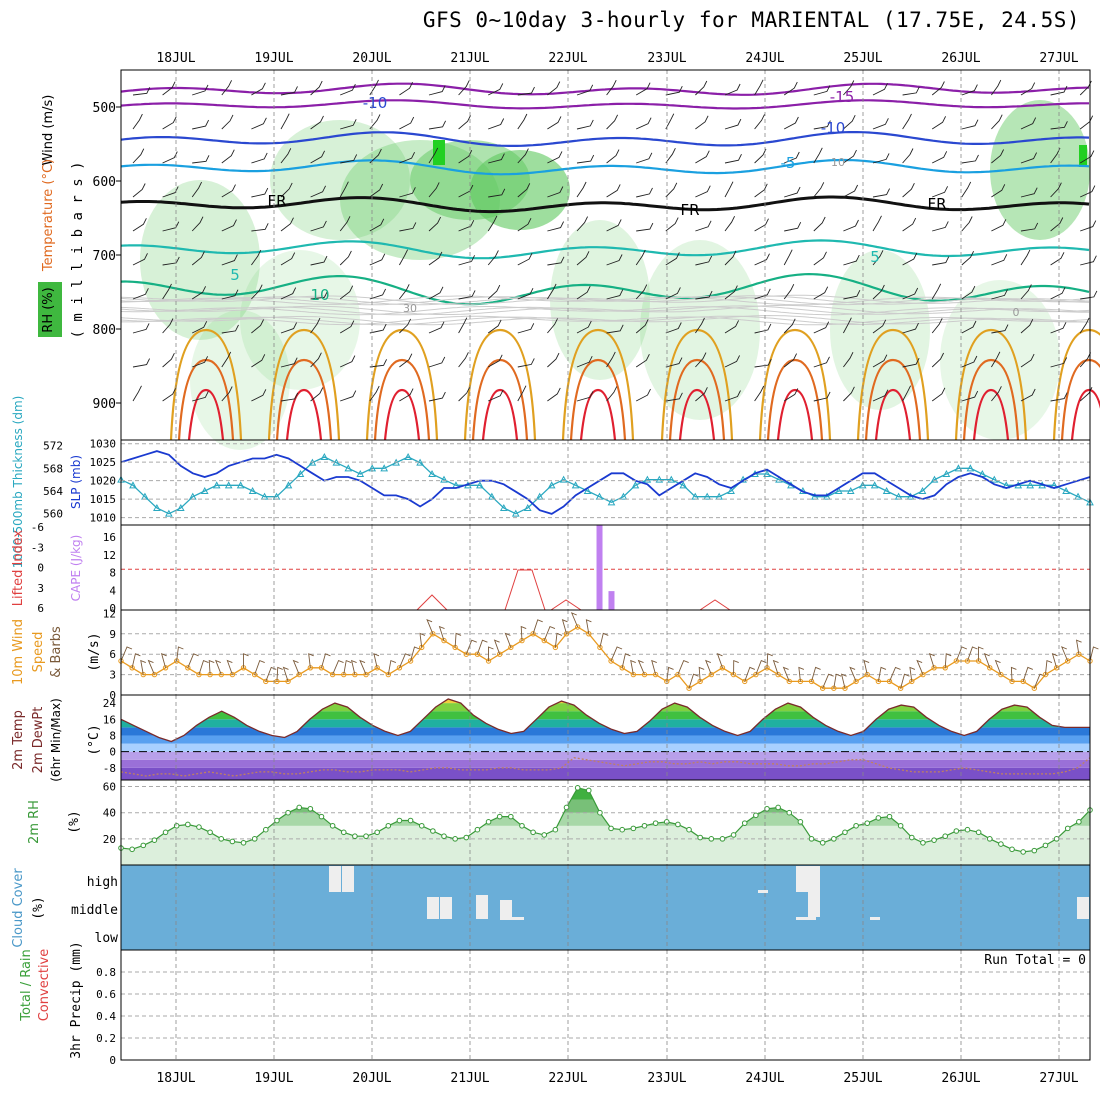 Image resolution: width=1100 pixels, height=1104 pixels. Describe the element at coordinates (102, 882) in the screenshot. I see `cloud-level-label: high` at that location.